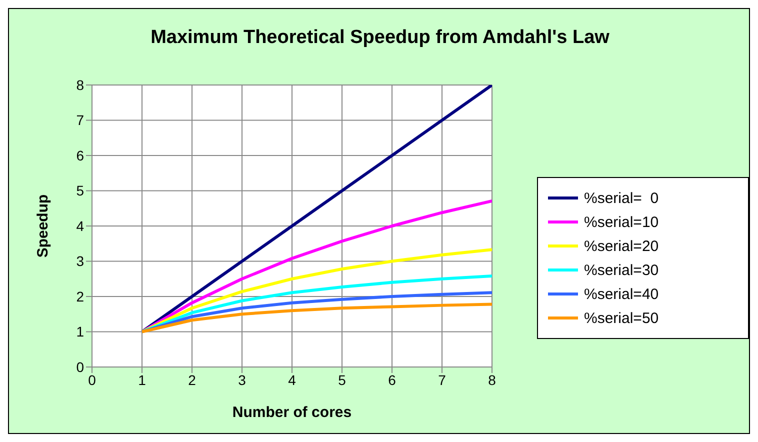 This screenshot has width=758, height=442. What do you see at coordinates (80, 155) in the screenshot?
I see `y-tick-label: 6` at bounding box center [80, 155].